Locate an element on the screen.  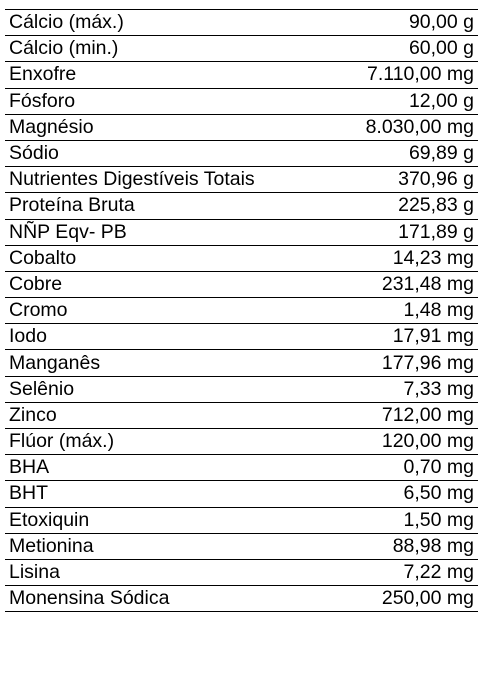
nutrient-value-cell: 370,96 g is located at coordinates (395, 180).